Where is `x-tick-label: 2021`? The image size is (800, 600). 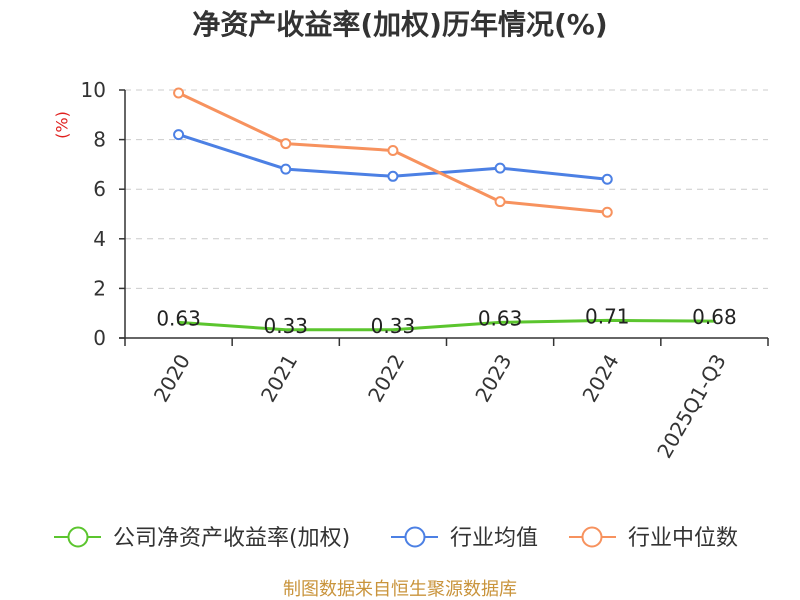 x-tick-label: 2021 is located at coordinates (279, 378).